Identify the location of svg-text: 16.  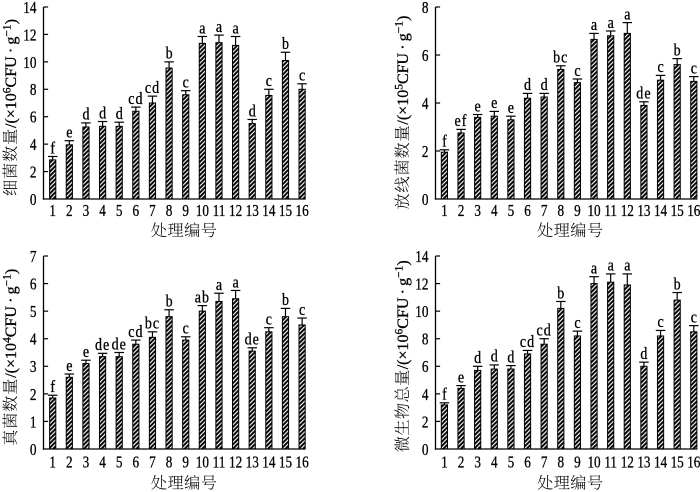
(303, 463).